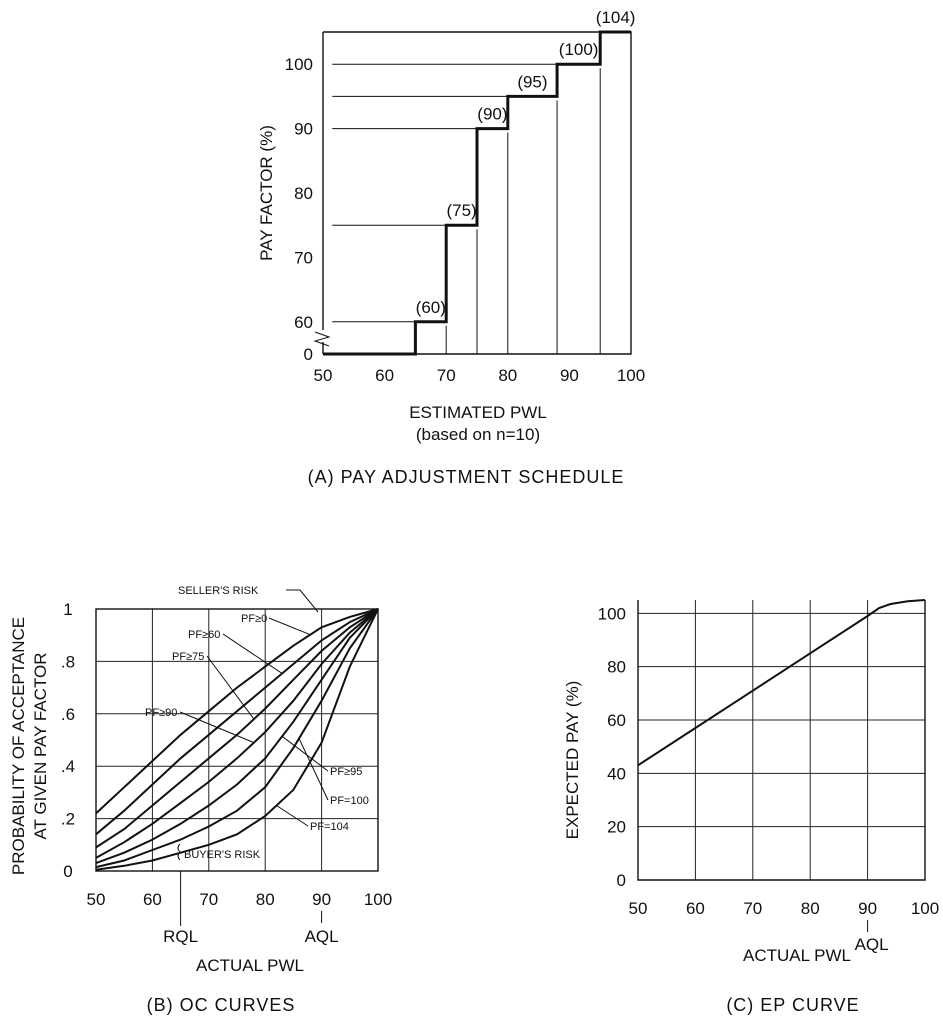 This screenshot has height=1016, width=943. Describe the element at coordinates (461, 210) in the screenshot. I see `step-label: (75)` at that location.